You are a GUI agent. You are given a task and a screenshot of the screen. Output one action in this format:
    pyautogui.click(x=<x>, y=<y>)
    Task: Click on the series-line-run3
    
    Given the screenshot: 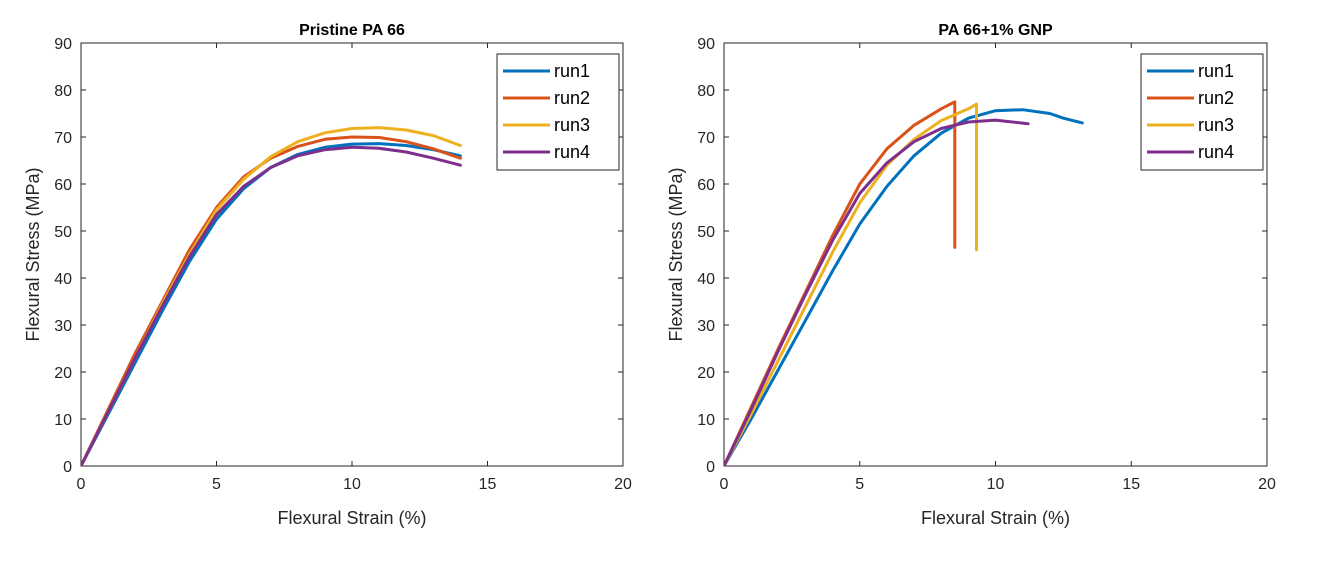 What is the action you would take?
    pyautogui.click(x=851, y=284)
    